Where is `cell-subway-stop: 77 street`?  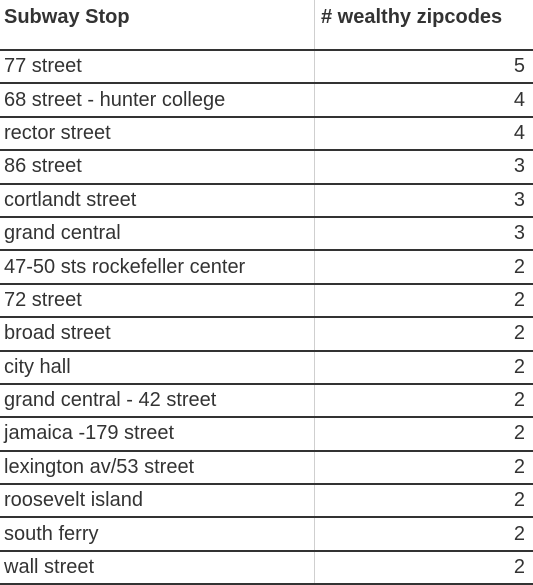
cell-subway-stop: 77 street is located at coordinates (157, 67).